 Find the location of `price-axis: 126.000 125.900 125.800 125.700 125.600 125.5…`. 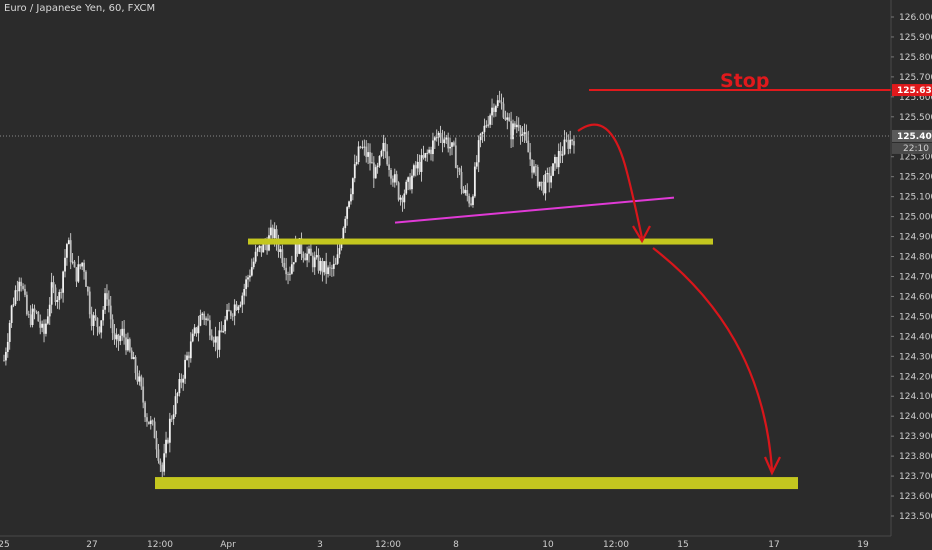

price-axis: 126.000 125.900 125.800 125.700 125.600 125.5… is located at coordinates (911, 268).